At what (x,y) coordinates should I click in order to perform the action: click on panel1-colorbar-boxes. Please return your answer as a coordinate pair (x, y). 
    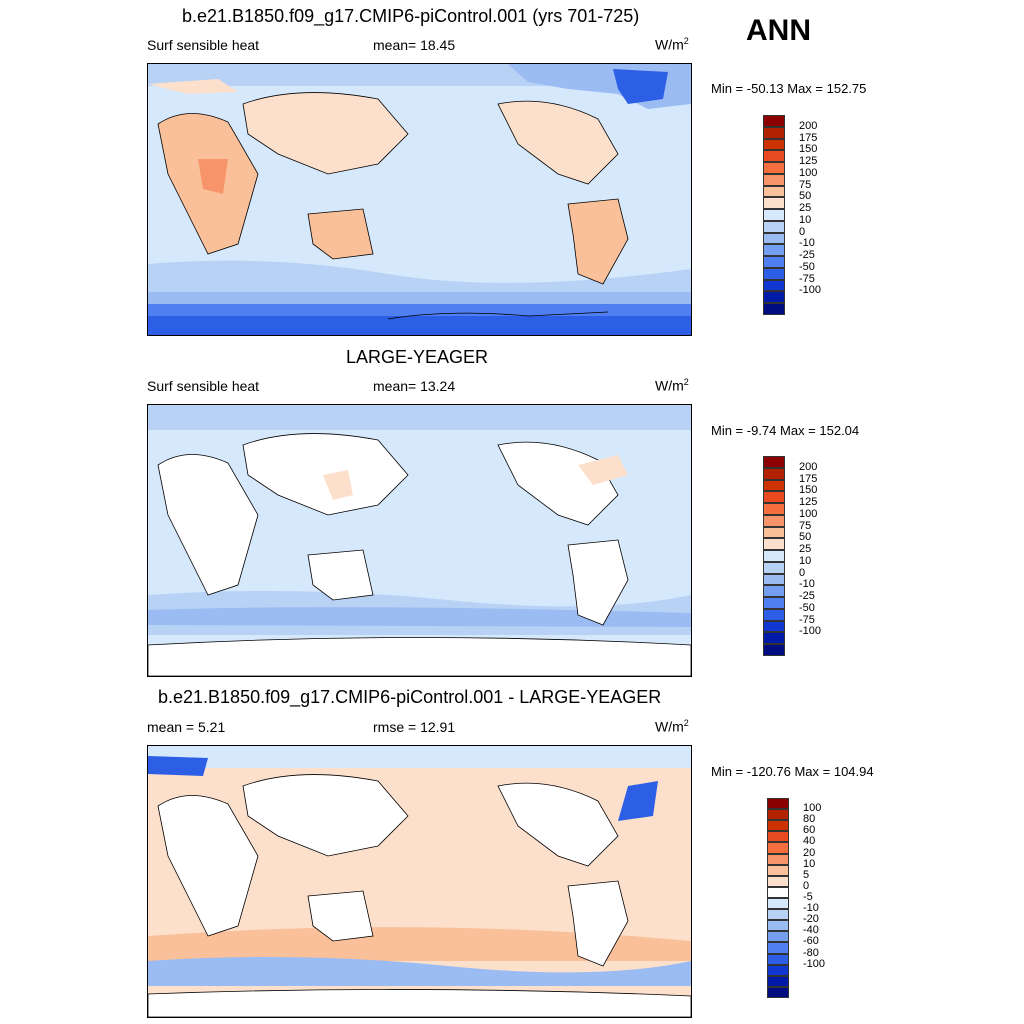
    Looking at the image, I should click on (774, 215).